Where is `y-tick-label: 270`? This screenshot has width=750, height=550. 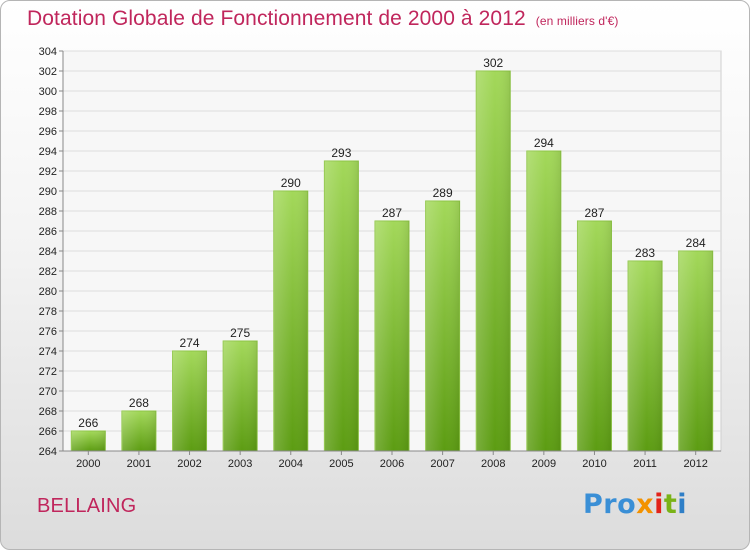 y-tick-label: 270 is located at coordinates (48, 392).